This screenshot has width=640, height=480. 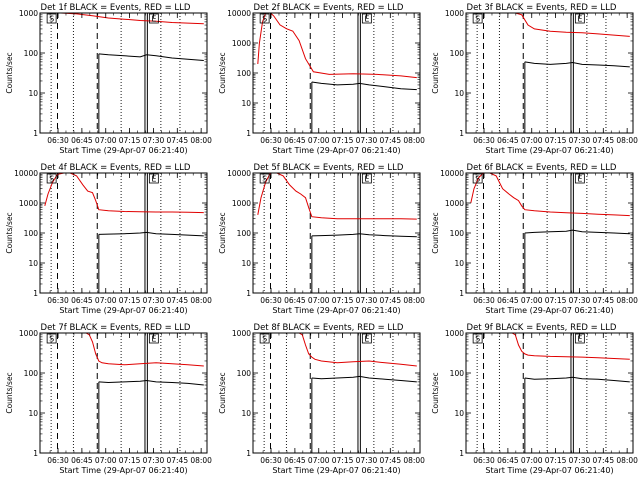 I want to click on chart-title: Det 4f BLACK = Events, RED = LLD, so click(x=116, y=168).